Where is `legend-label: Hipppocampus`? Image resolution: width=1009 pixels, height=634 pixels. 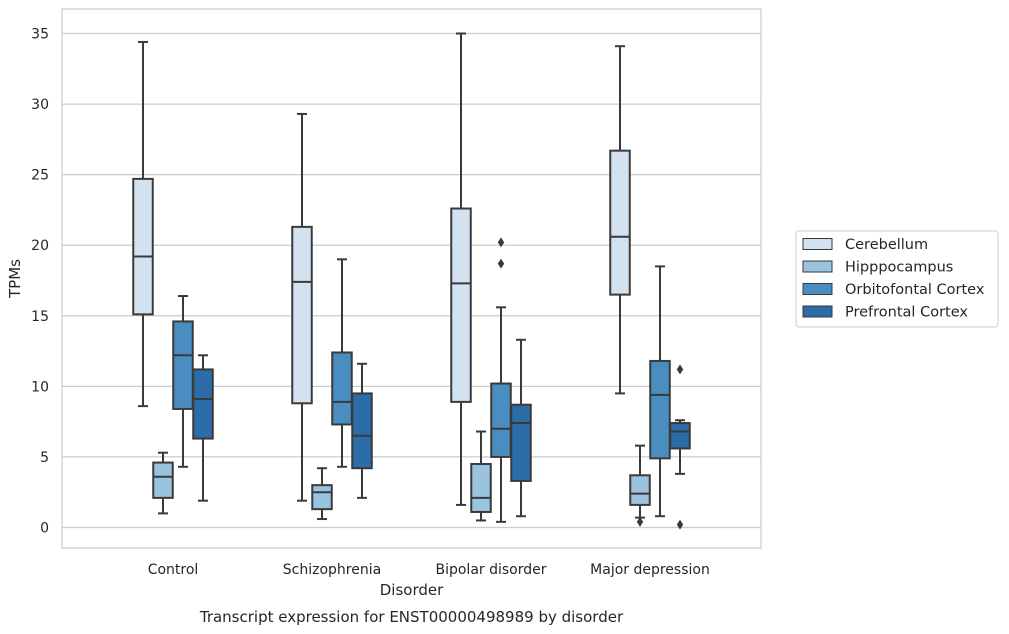 legend-label: Hipppocampus is located at coordinates (899, 268).